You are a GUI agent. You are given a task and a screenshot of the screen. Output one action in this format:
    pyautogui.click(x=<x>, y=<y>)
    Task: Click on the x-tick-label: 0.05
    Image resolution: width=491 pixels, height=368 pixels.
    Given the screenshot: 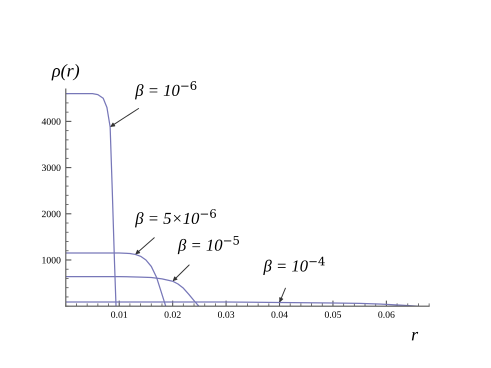 What is the action you would take?
    pyautogui.click(x=333, y=314)
    